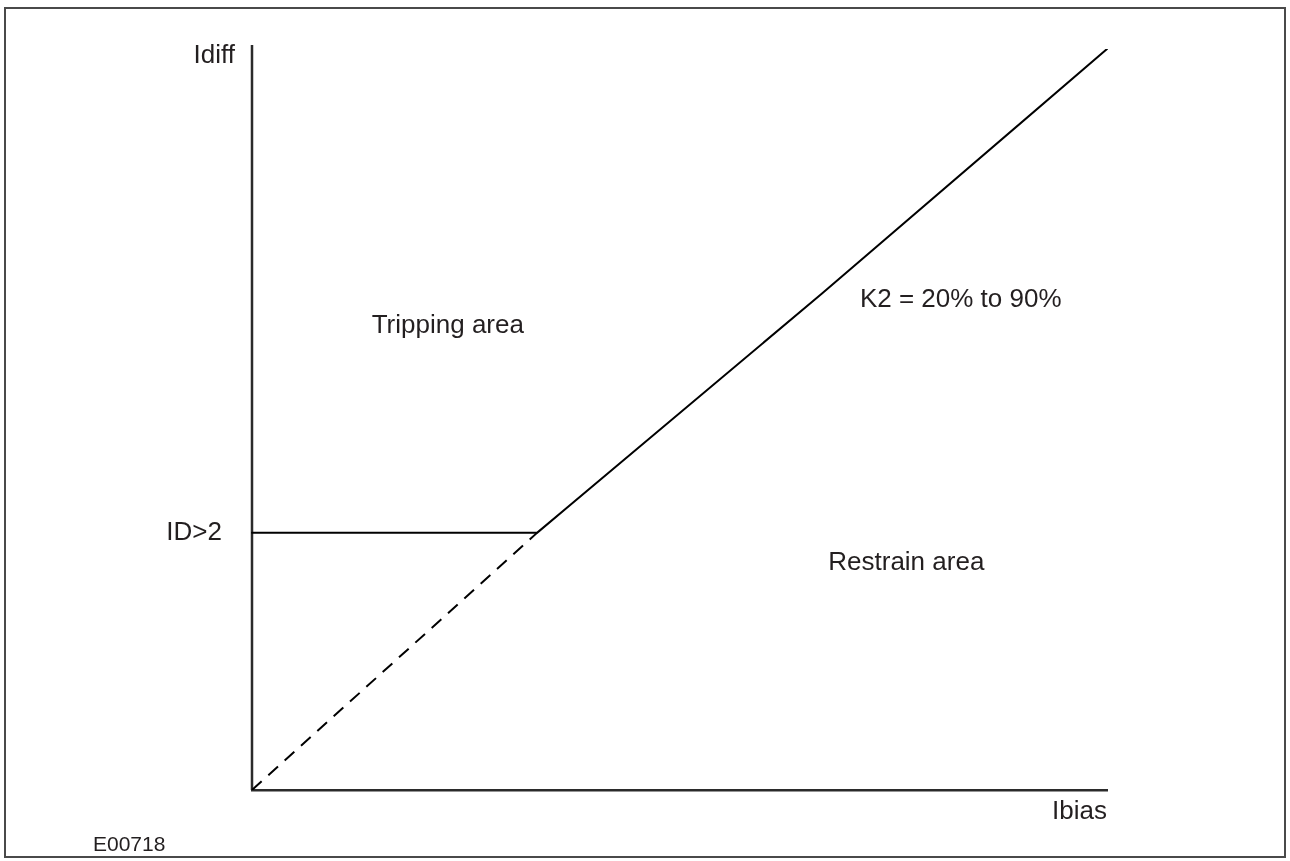  I want to click on text: ID>2, so click(194, 531).